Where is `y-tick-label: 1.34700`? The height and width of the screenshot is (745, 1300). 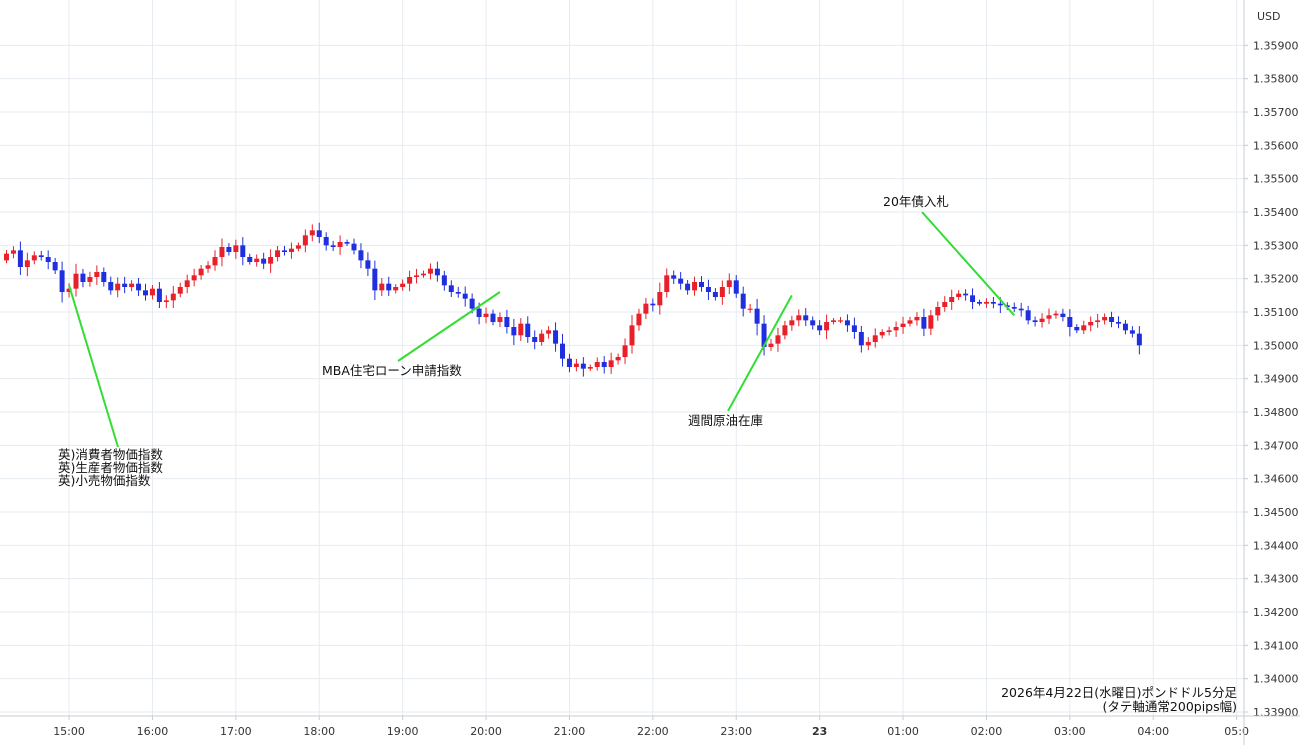
y-tick-label: 1.34700 is located at coordinates (1276, 445).